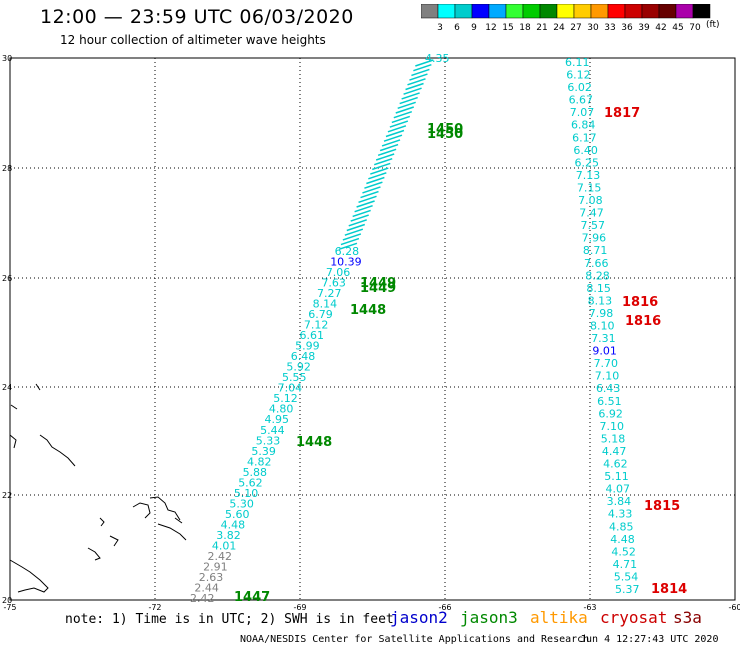 This screenshot has width=740, height=650. I want to click on pass-time-label: 1814, so click(669, 589).